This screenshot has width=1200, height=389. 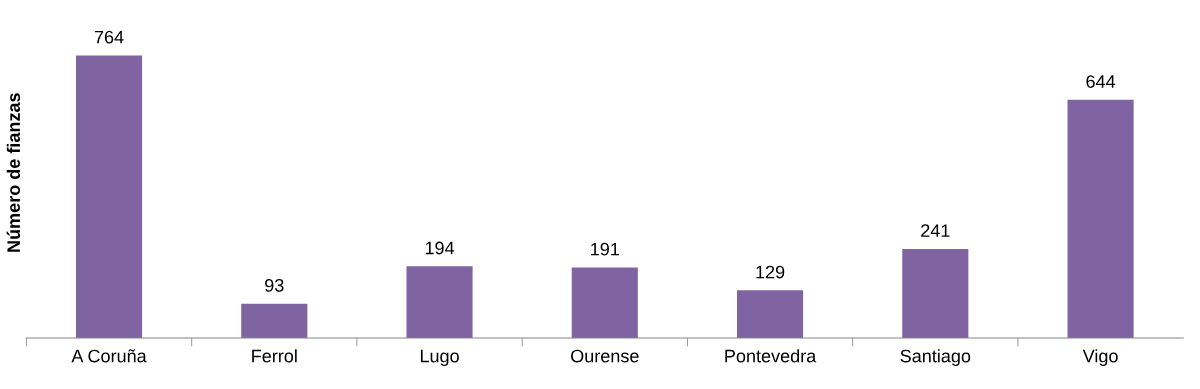 I want to click on data-label: 241, so click(x=935, y=230).